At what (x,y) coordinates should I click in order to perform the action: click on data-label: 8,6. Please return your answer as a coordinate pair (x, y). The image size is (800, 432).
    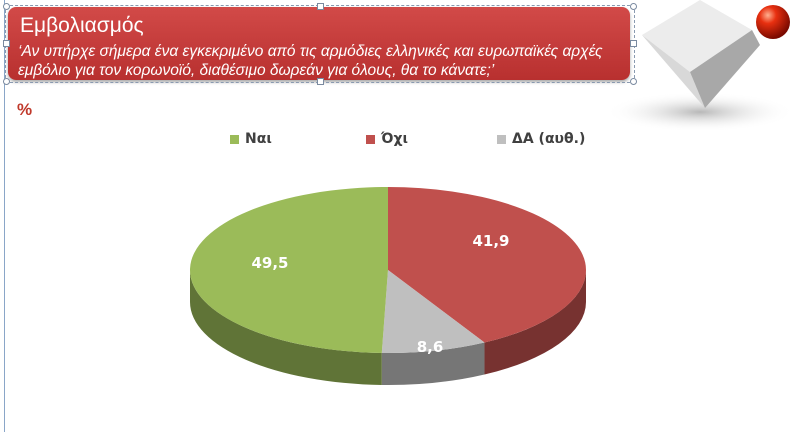
    Looking at the image, I should click on (430, 347).